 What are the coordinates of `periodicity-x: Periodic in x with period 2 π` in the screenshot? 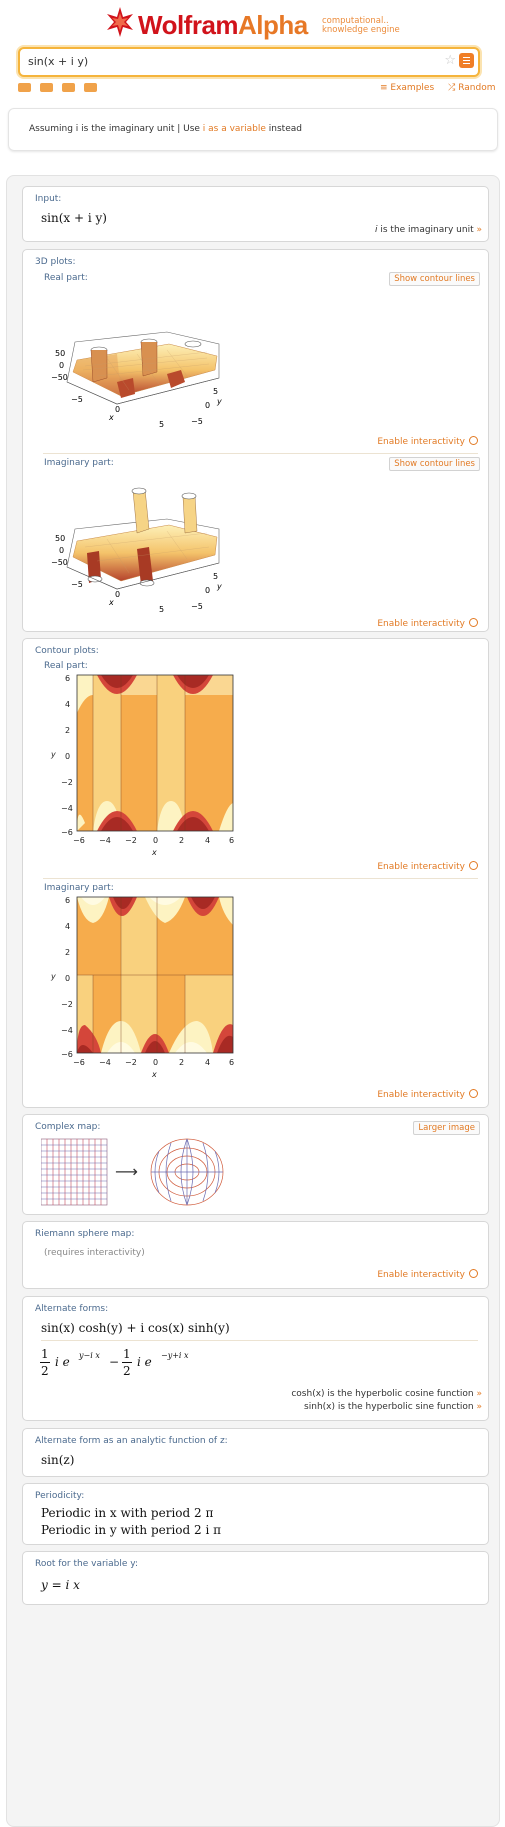 It's located at (127, 1513).